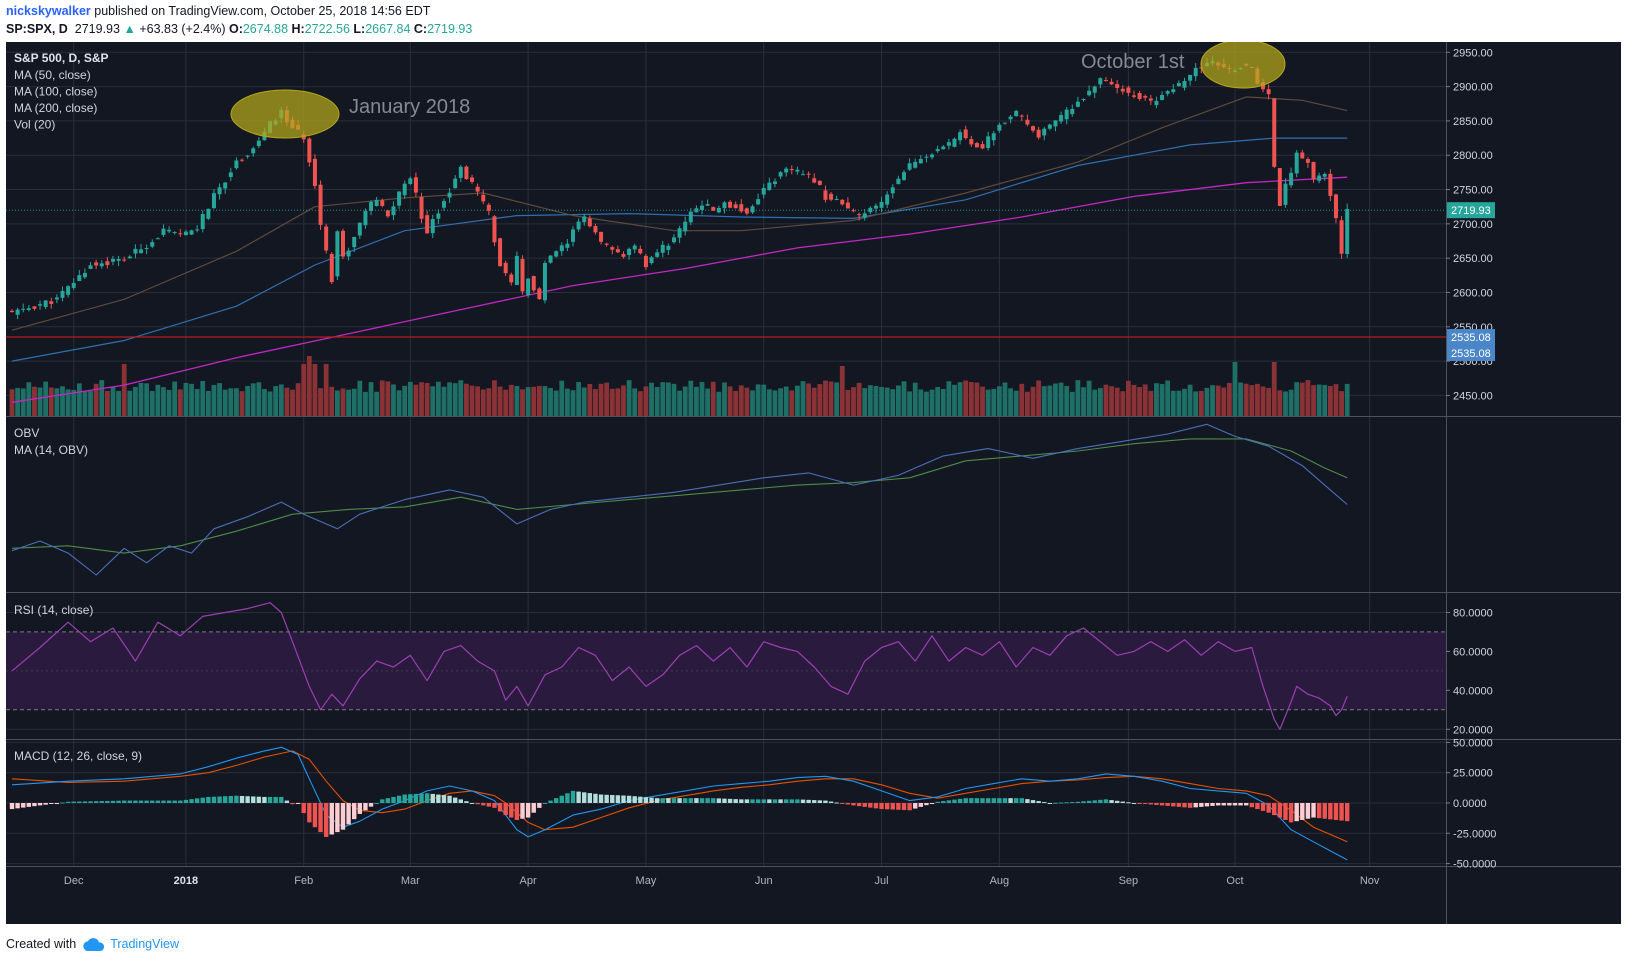 The height and width of the screenshot is (961, 1627). What do you see at coordinates (94, 944) in the screenshot?
I see `tradingview-cloud-icon` at bounding box center [94, 944].